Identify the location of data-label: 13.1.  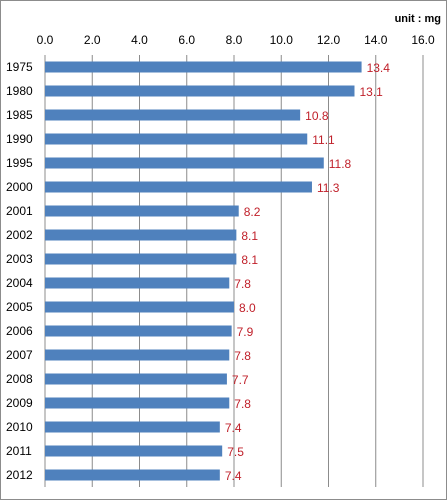
(371, 92).